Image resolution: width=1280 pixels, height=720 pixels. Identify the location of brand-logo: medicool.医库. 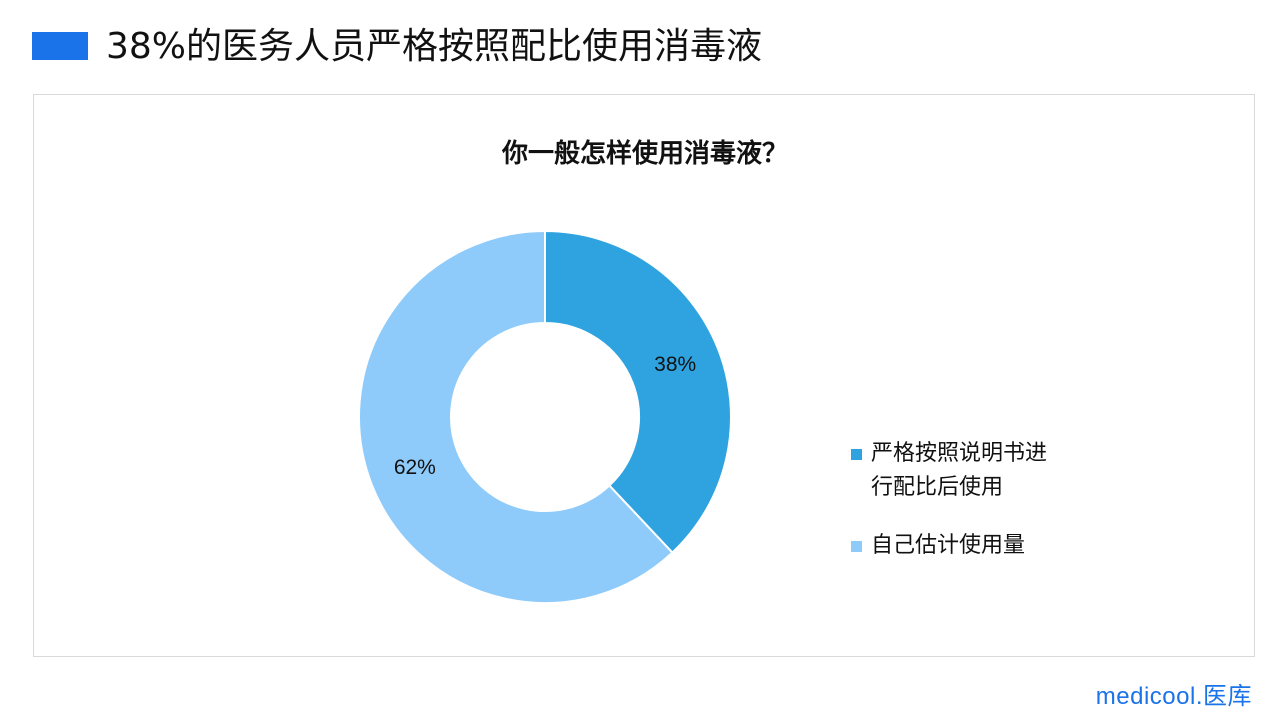
(1173, 696).